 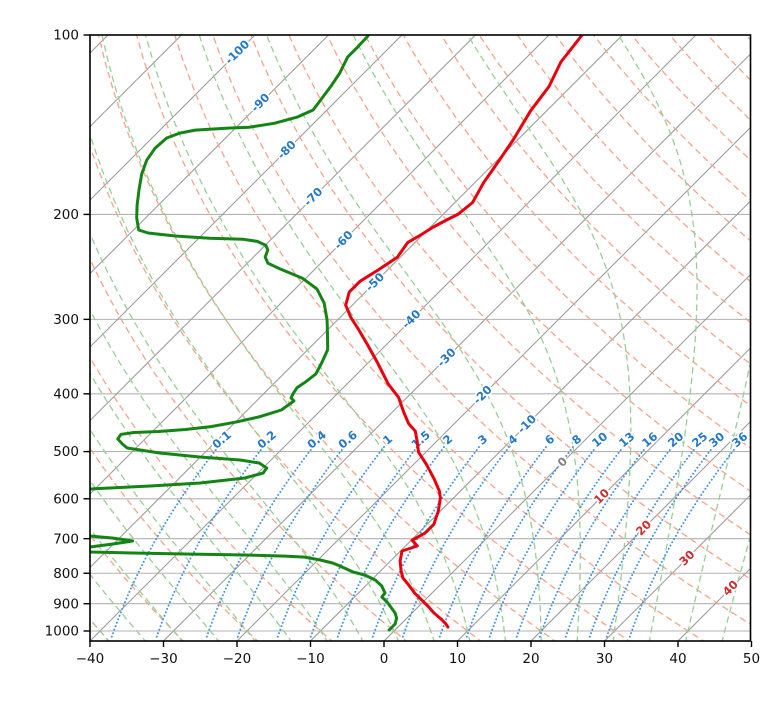 I want to click on y-tick-label: 200, so click(x=66, y=215).